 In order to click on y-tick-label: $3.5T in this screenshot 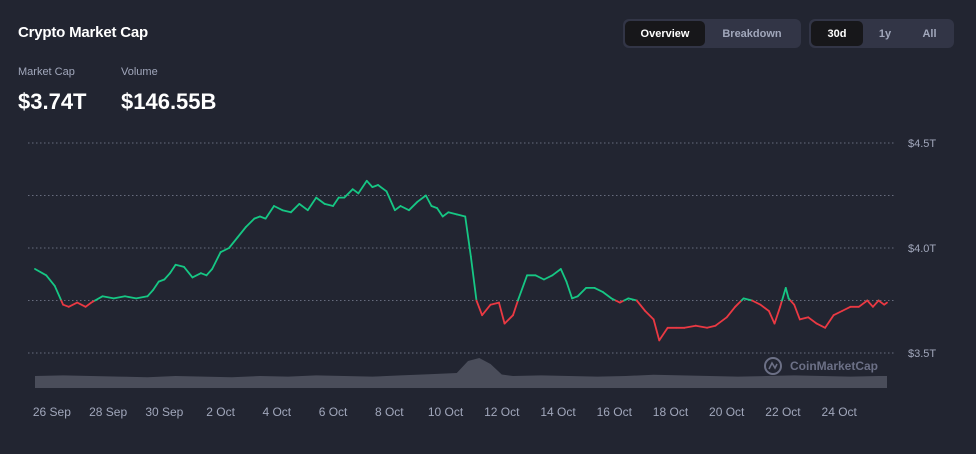, I will do `click(922, 354)`.